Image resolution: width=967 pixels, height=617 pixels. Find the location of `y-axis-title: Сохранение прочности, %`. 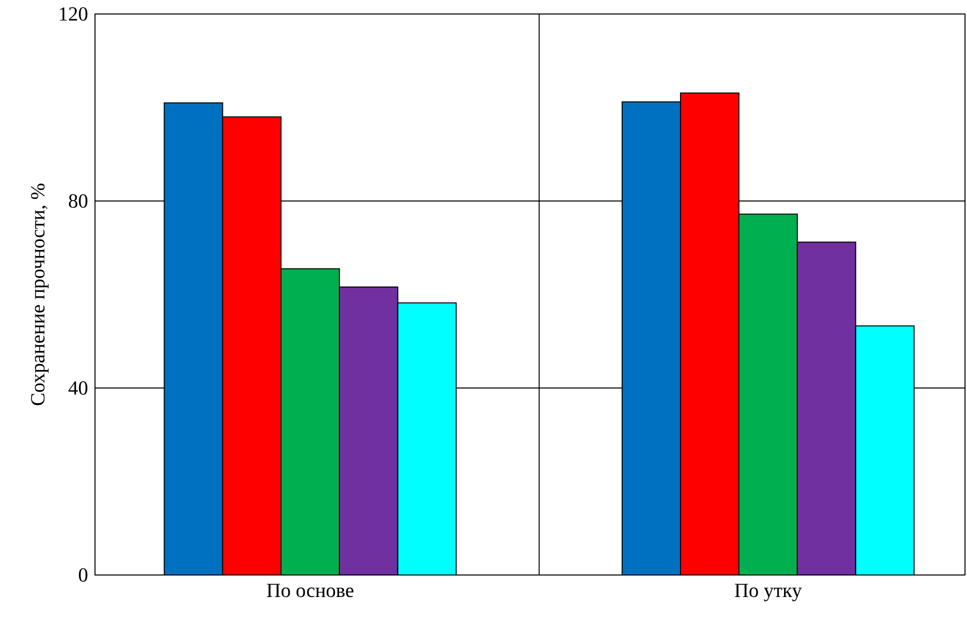

y-axis-title: Сохранение прочности, % is located at coordinates (40, 295).